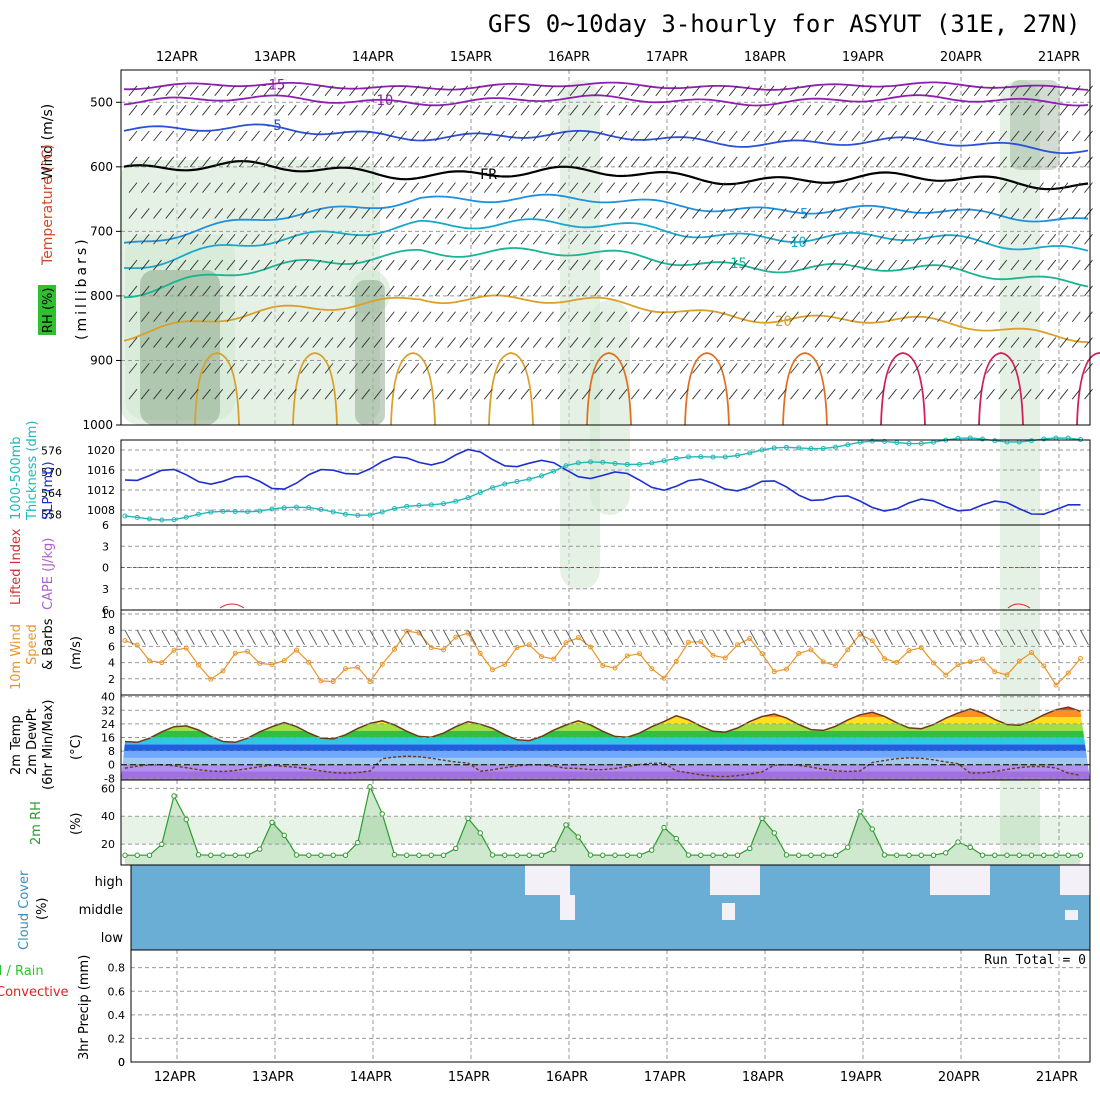 The image size is (1100, 1100). I want to click on rh-label-2: (%), so click(76, 824).